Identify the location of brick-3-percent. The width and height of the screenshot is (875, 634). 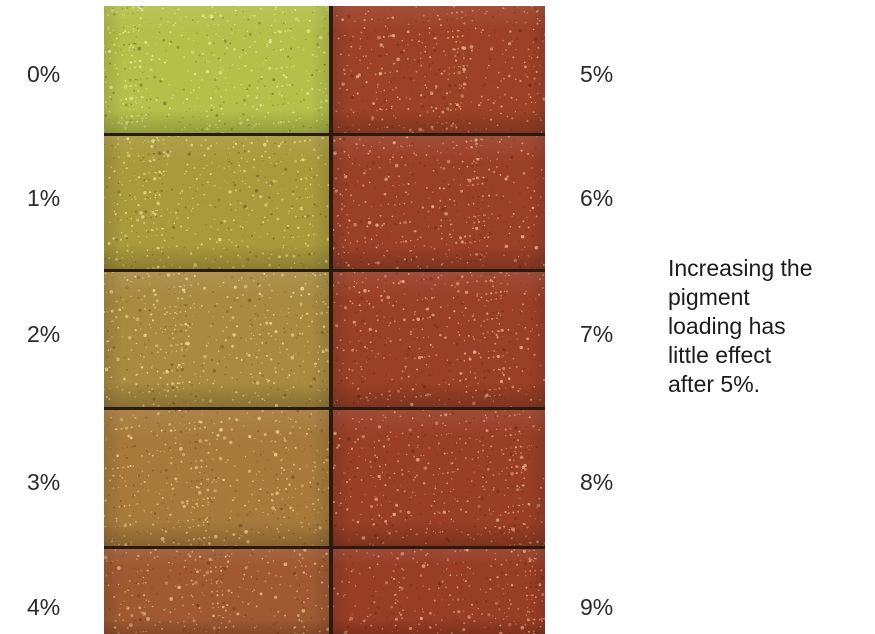
(216, 478).